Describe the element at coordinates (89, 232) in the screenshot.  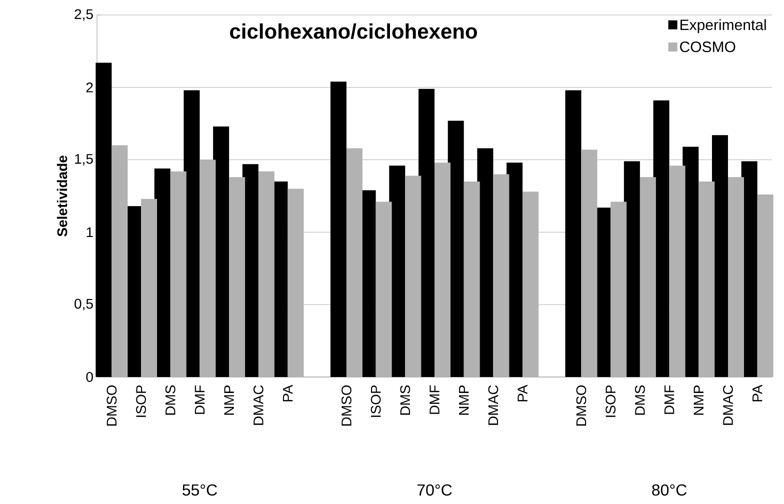
I see `y-tick-label: 1` at that location.